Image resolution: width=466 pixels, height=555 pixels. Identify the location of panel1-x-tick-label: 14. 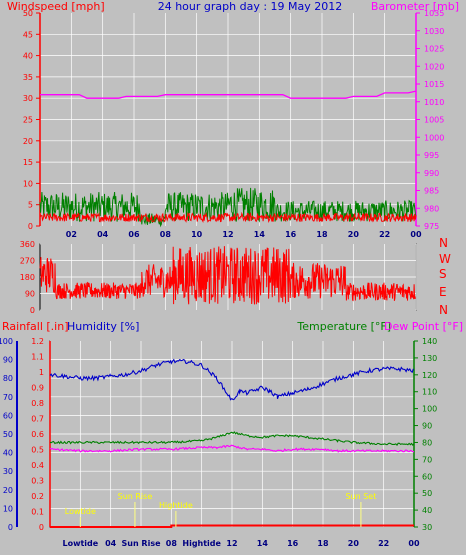
(260, 234).